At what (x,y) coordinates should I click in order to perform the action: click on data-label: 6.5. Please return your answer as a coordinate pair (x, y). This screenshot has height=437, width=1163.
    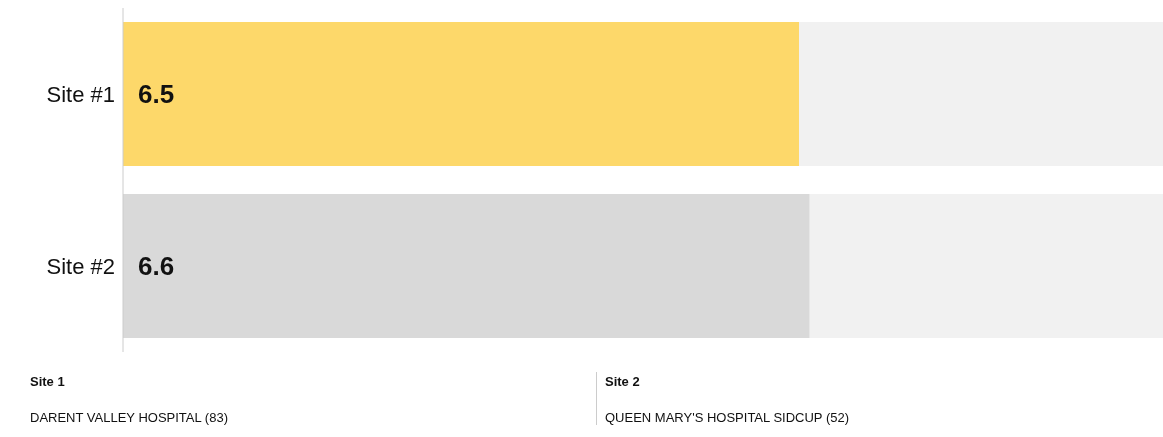
    Looking at the image, I should click on (156, 94).